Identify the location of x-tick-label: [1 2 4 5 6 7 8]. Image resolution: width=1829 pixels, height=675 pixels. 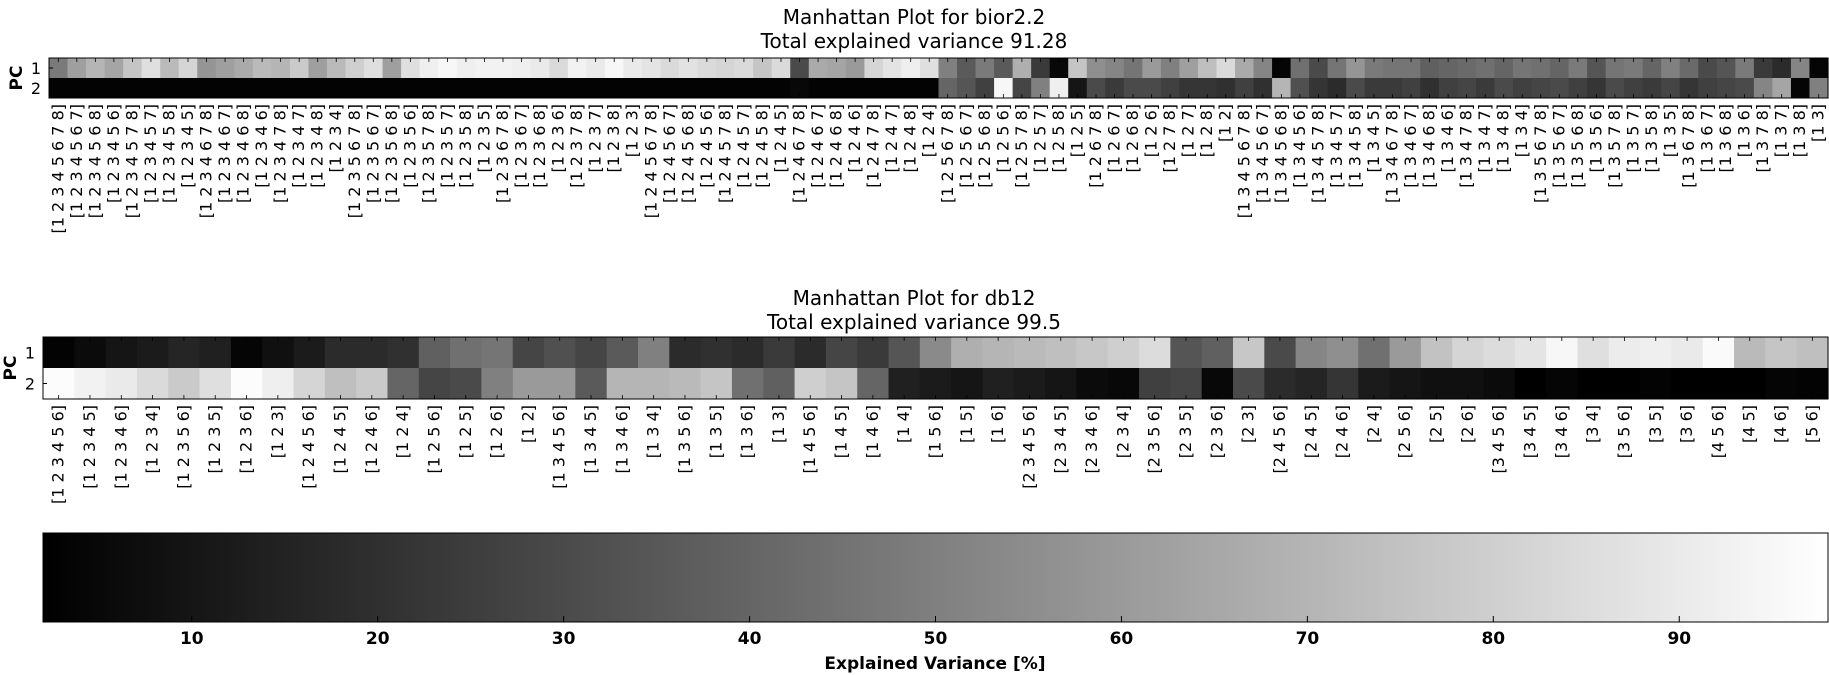
(650, 161).